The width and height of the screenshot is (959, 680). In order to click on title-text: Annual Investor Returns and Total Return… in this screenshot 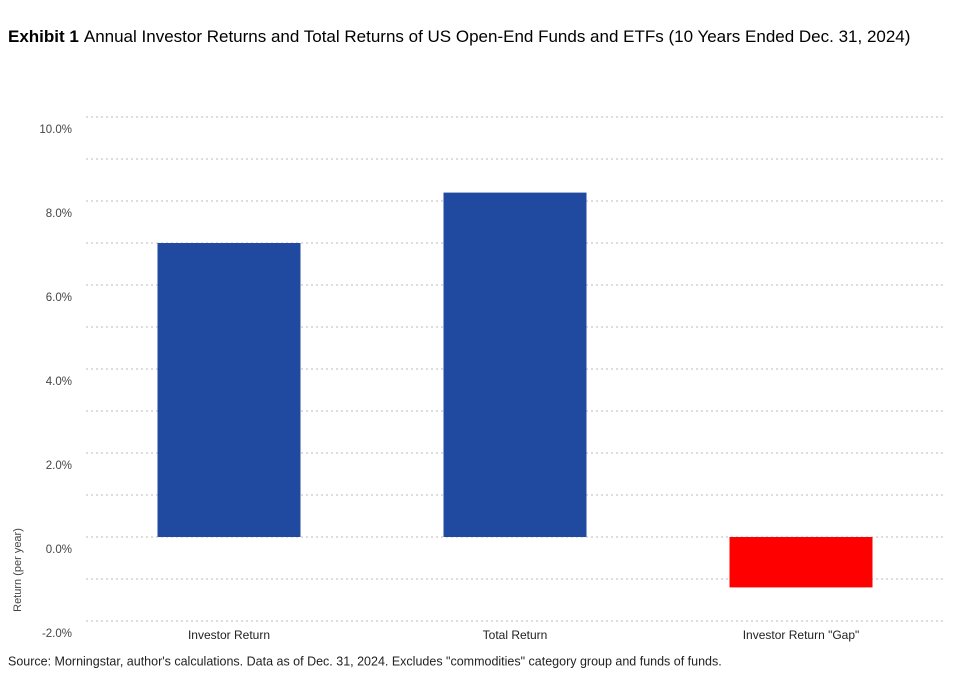, I will do `click(497, 36)`.